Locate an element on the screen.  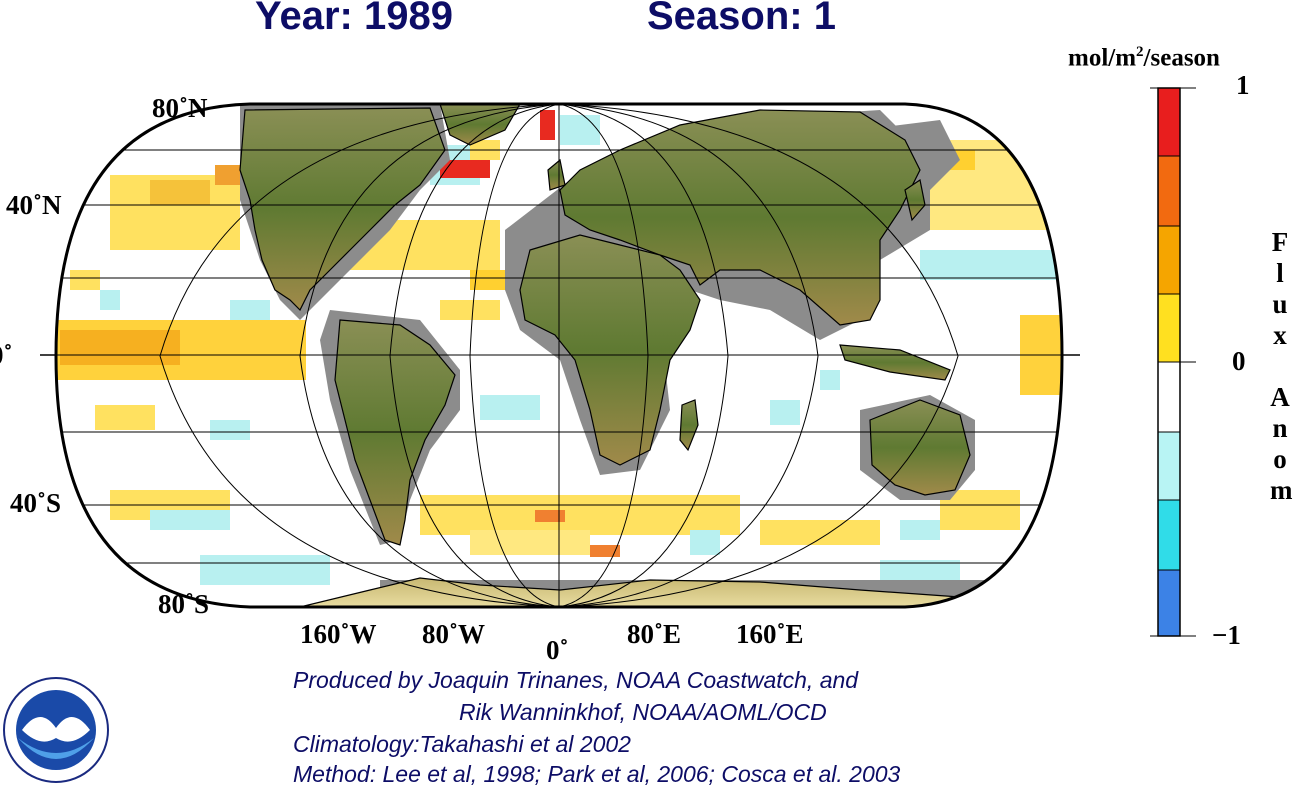
anom-letter-o: o is located at coordinates (1280, 459).